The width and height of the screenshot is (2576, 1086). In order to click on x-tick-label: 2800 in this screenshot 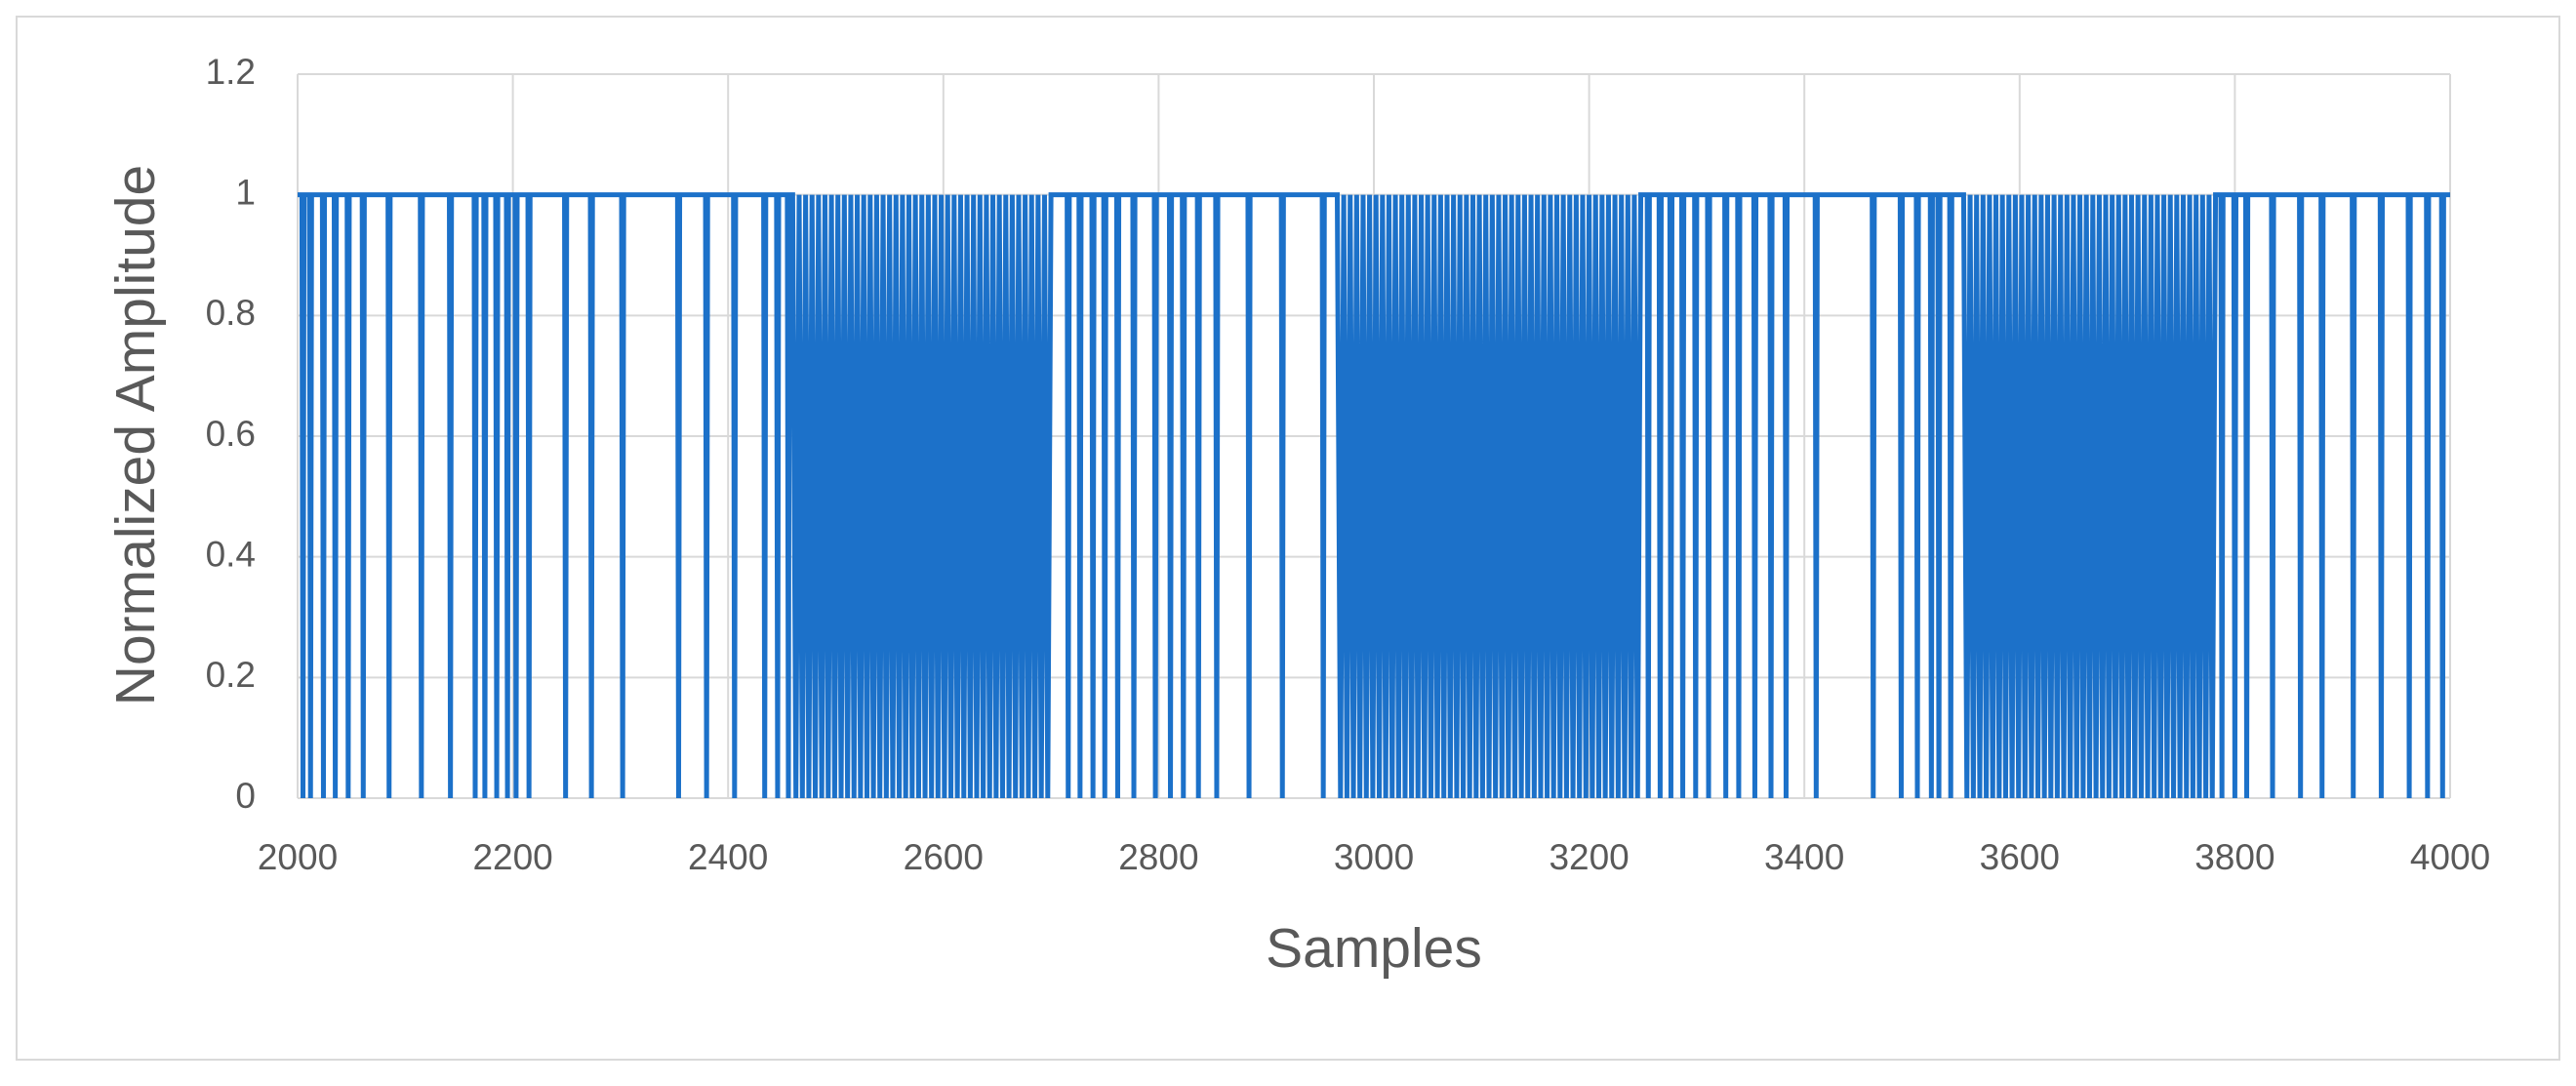, I will do `click(1158, 857)`.